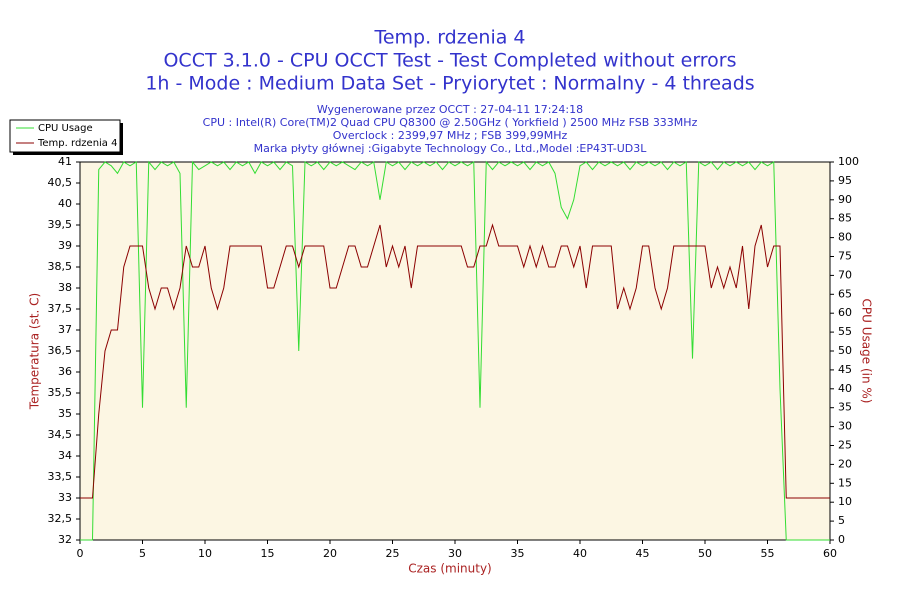  What do you see at coordinates (65, 245) in the screenshot?
I see `y-tick-label: 39` at bounding box center [65, 245].